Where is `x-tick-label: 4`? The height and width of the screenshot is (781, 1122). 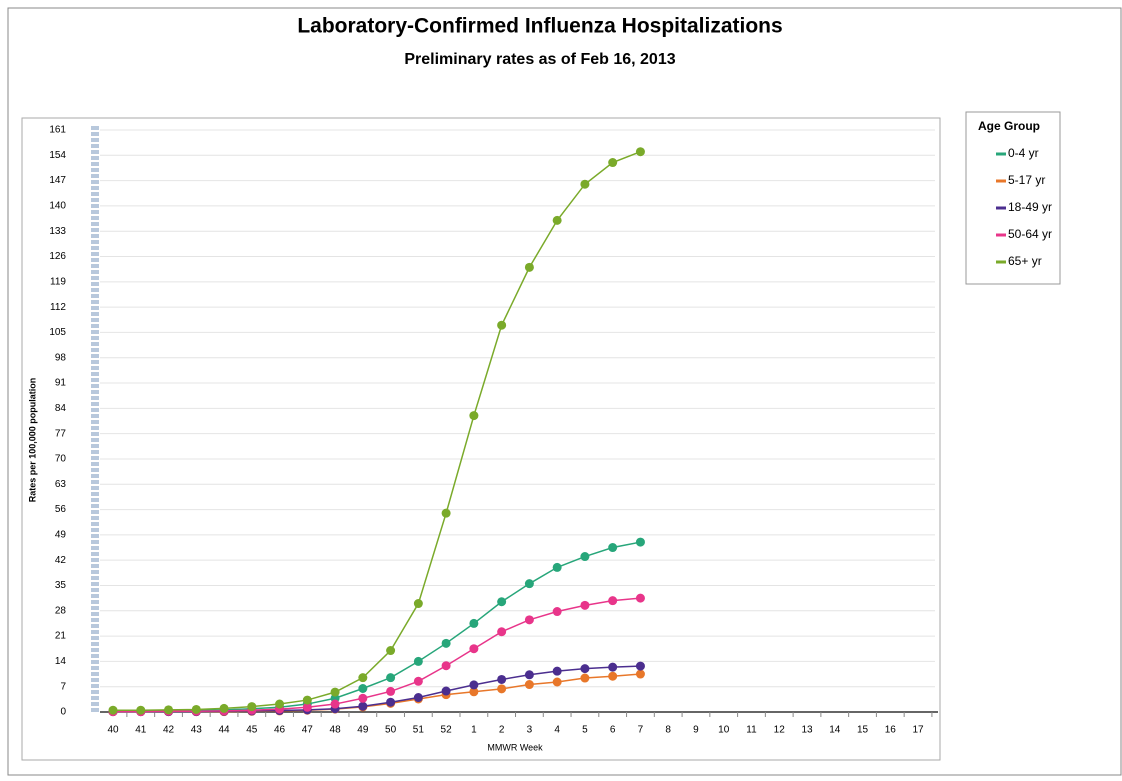
x-tick-label: 4 is located at coordinates (557, 730).